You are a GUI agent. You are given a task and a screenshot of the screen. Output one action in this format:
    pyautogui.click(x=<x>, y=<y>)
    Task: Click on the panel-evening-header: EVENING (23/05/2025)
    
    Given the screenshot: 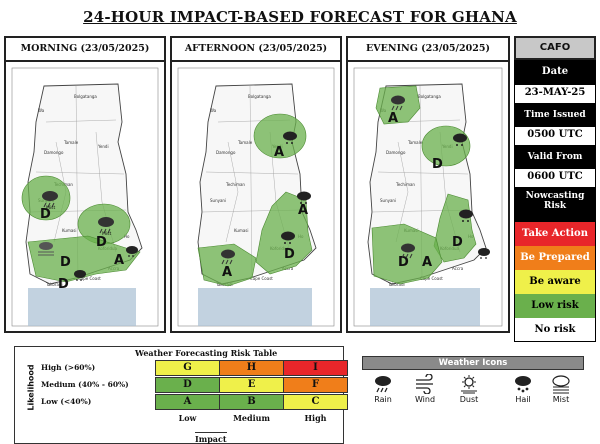 What is the action you would take?
    pyautogui.click(x=428, y=50)
    